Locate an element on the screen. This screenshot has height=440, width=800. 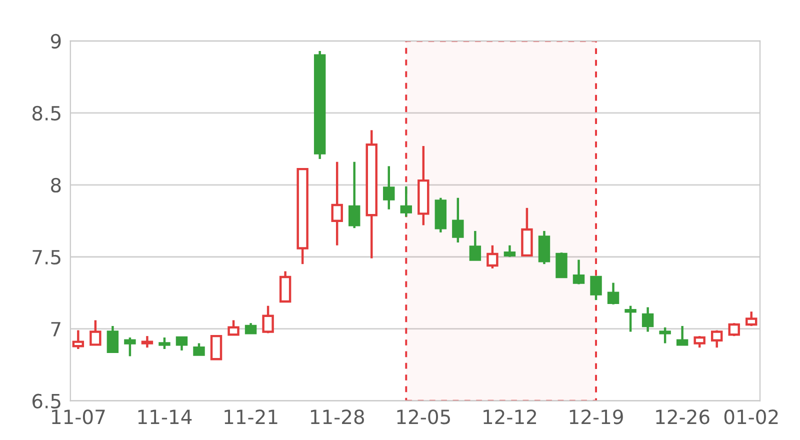
y-tick-label: 7 is located at coordinates (55, 329).